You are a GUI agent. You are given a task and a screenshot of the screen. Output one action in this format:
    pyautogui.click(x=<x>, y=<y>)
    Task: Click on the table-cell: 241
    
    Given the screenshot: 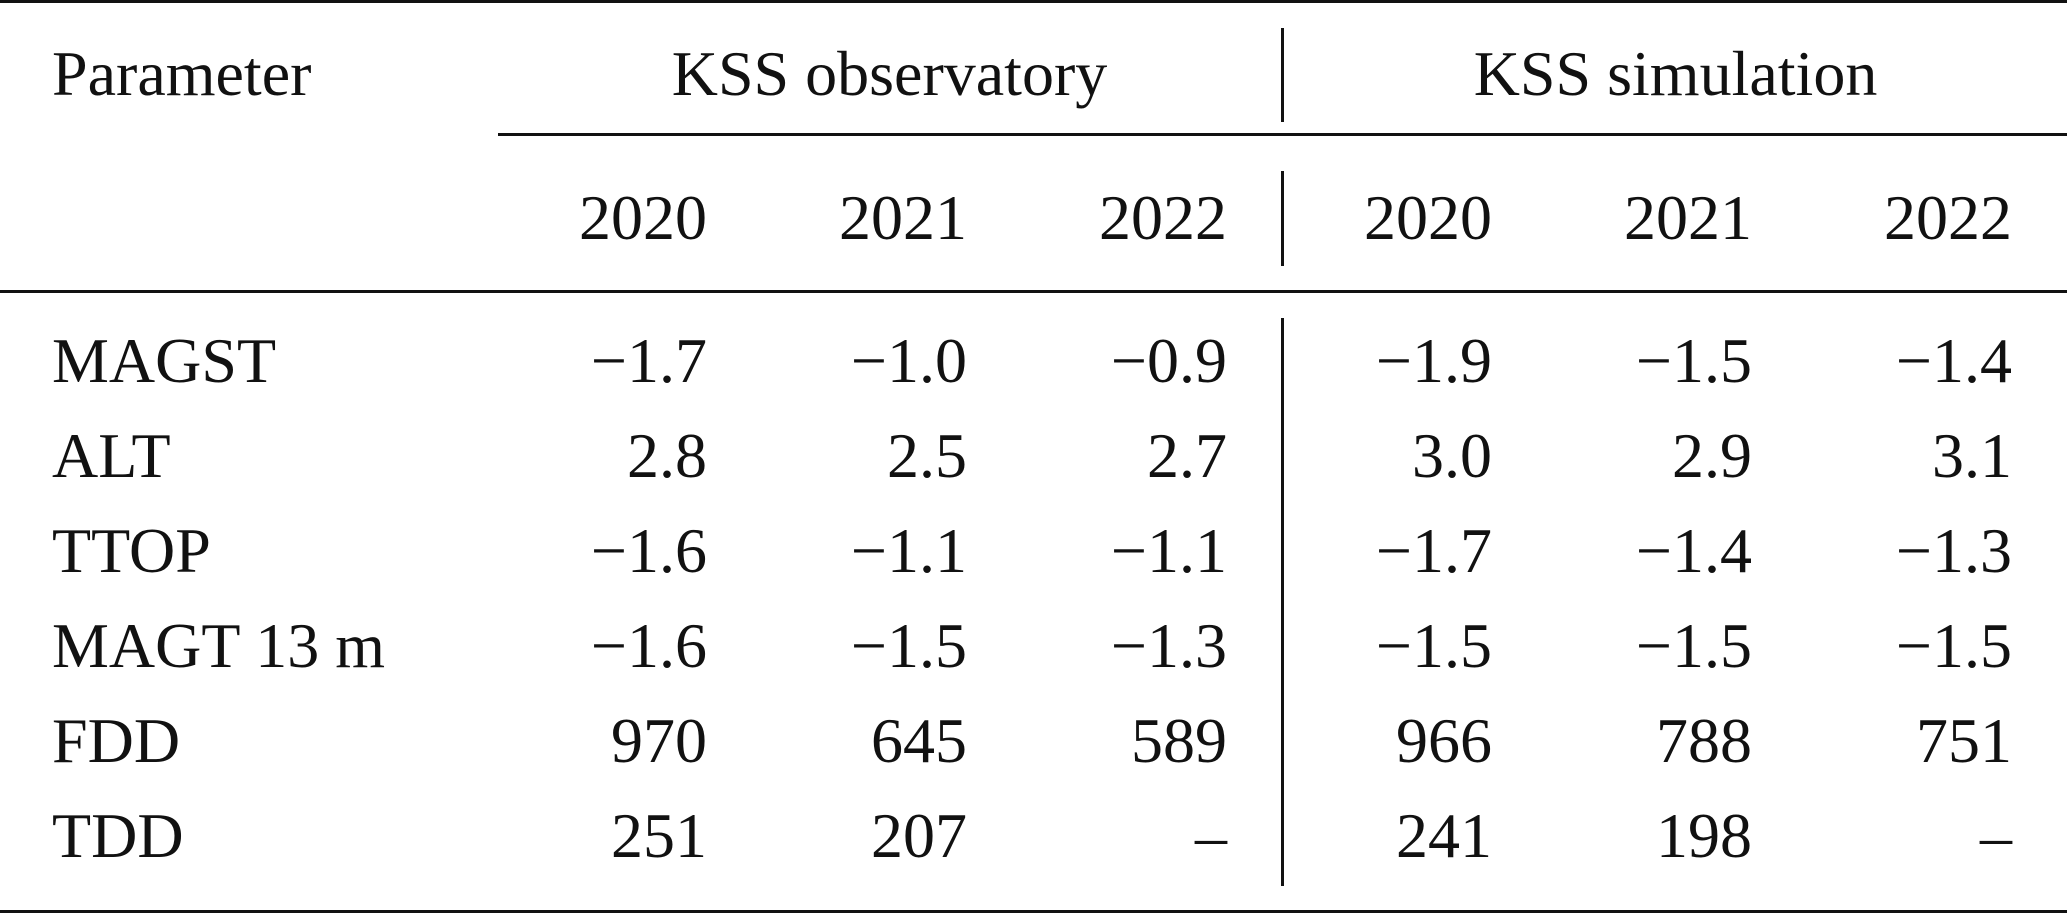 What is the action you would take?
    pyautogui.click(x=1444, y=835)
    